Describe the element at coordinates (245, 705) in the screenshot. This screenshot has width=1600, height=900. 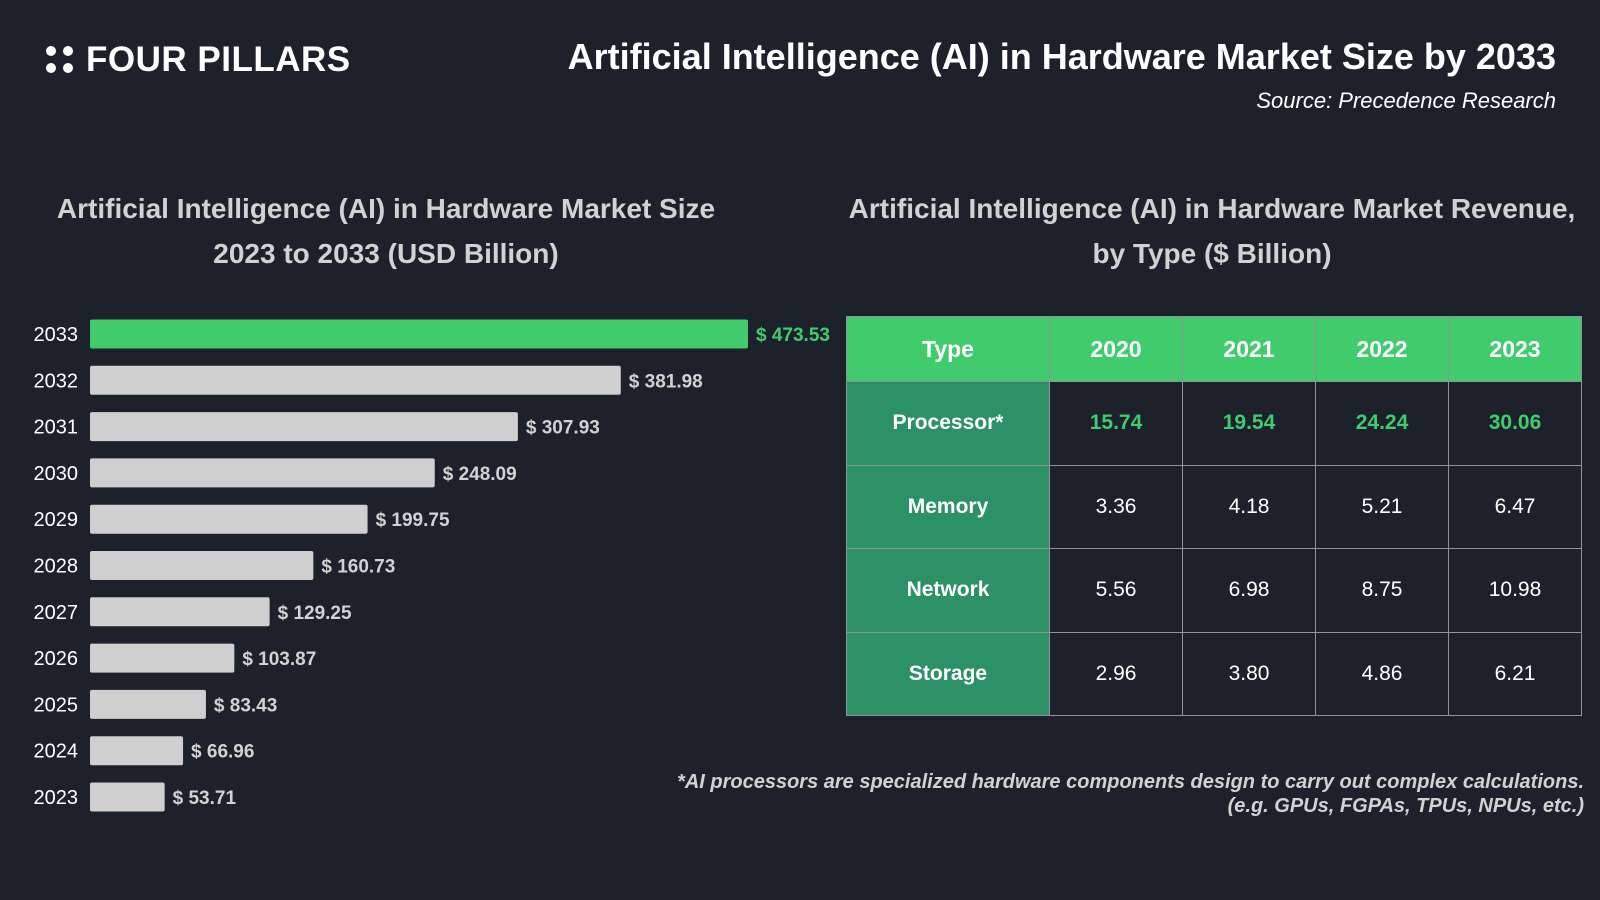
I see `data-label: $ 83.43` at that location.